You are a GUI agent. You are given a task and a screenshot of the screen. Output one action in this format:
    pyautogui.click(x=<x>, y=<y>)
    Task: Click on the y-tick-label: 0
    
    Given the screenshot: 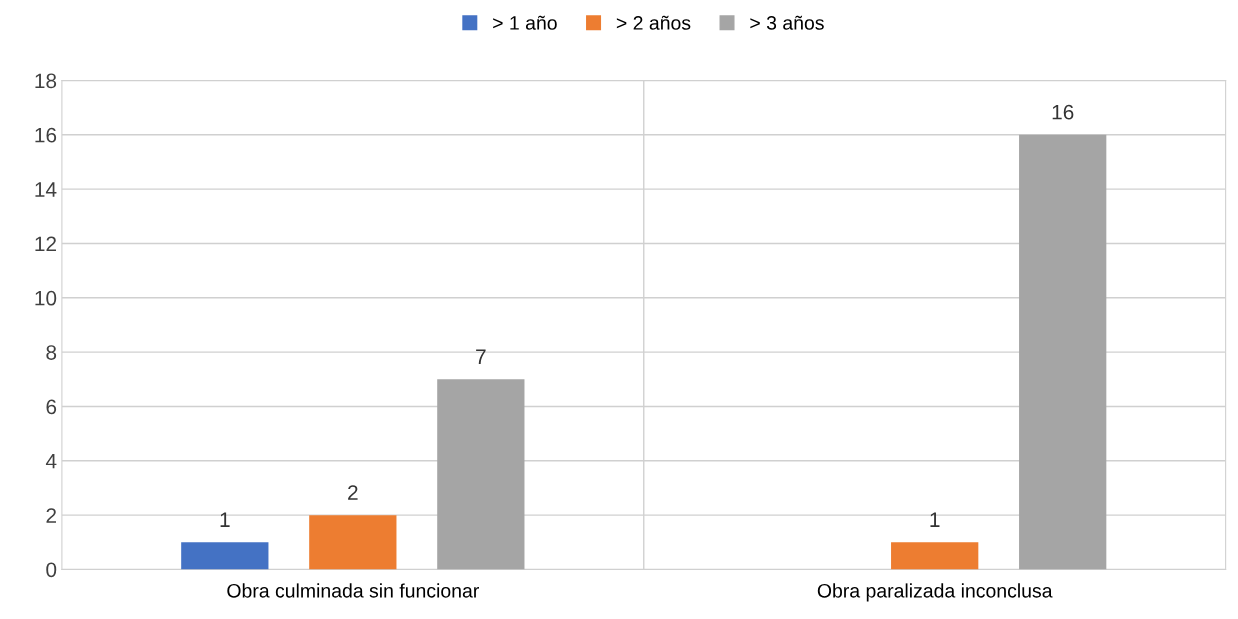 What is the action you would take?
    pyautogui.click(x=51, y=570)
    